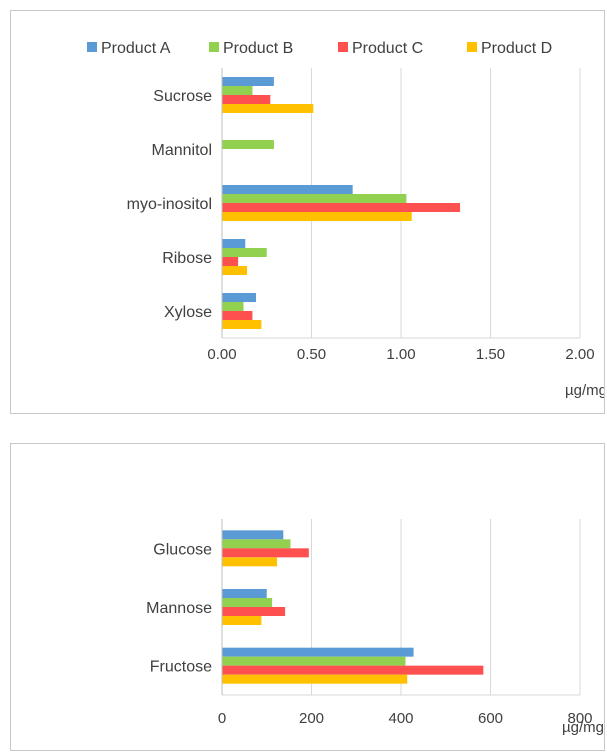 The image size is (607, 753). What do you see at coordinates (250, 562) in the screenshot?
I see `bar-glucose-product-d` at bounding box center [250, 562].